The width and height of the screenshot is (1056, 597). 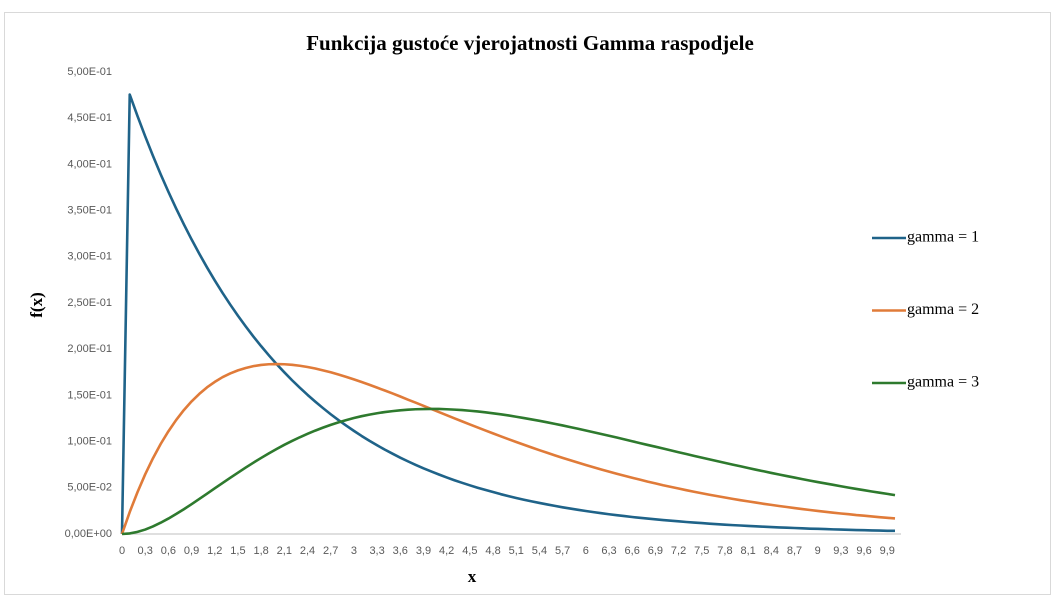 I want to click on x-tick-label: 5,7, so click(x=562, y=551).